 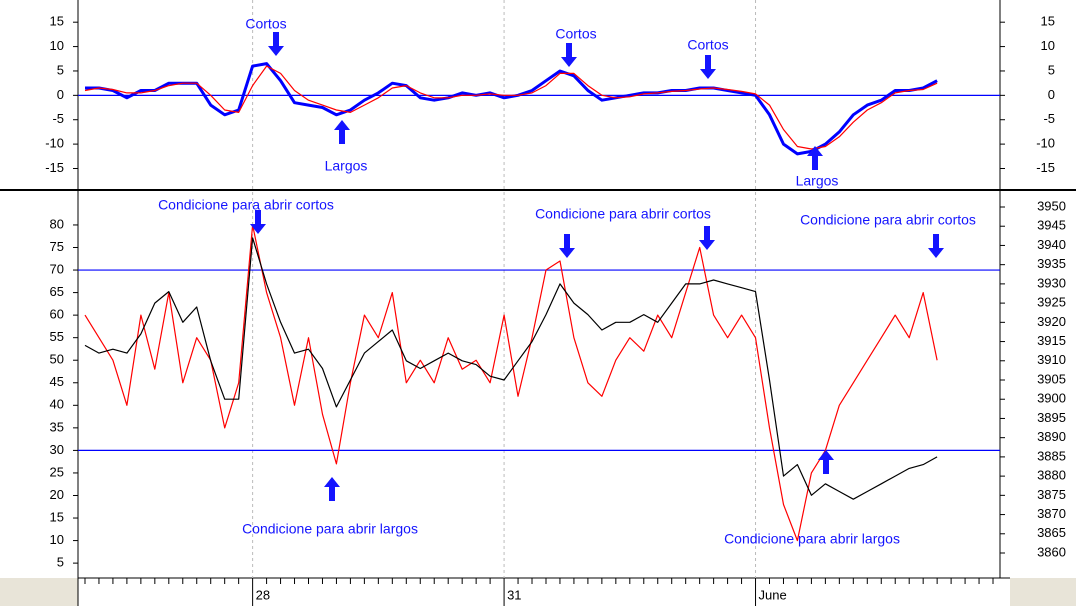 I want to click on y-tick-label-right: 10, so click(x=1048, y=45).